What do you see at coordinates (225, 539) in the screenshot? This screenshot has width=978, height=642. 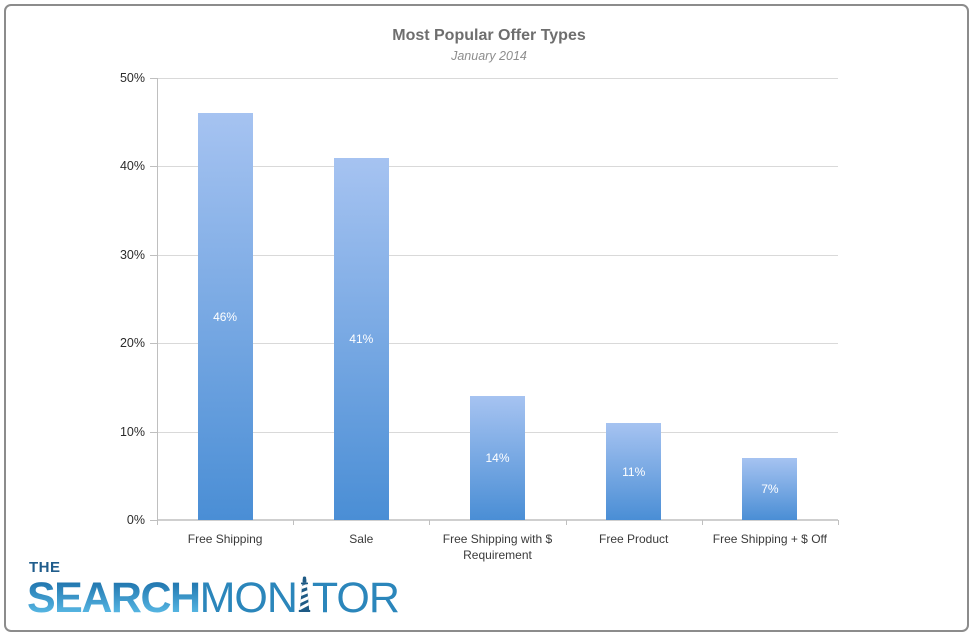 I see `x-axis-category-label: Free Shipping` at bounding box center [225, 539].